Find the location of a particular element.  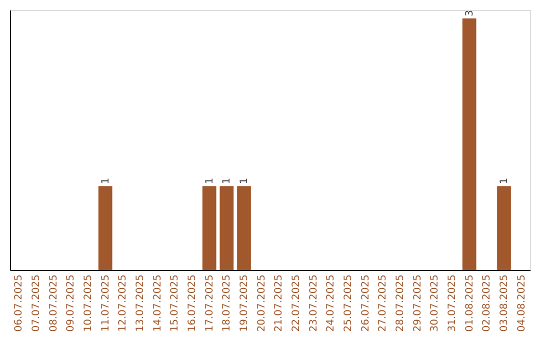

x-tick-label: 24.07.2025 is located at coordinates (331, 303).